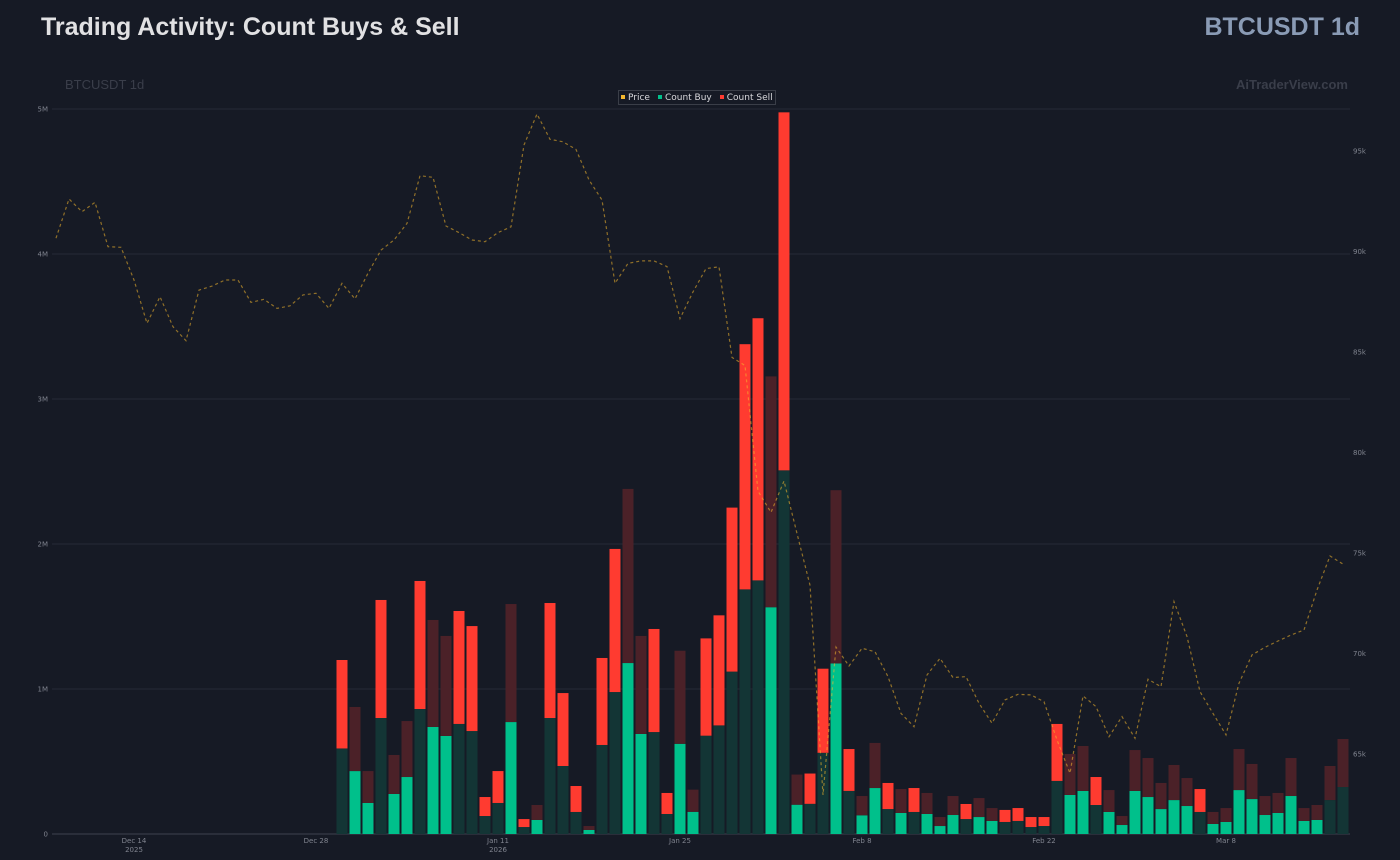 The image size is (1400, 860). I want to click on left-tick-label: 0, so click(46, 835).